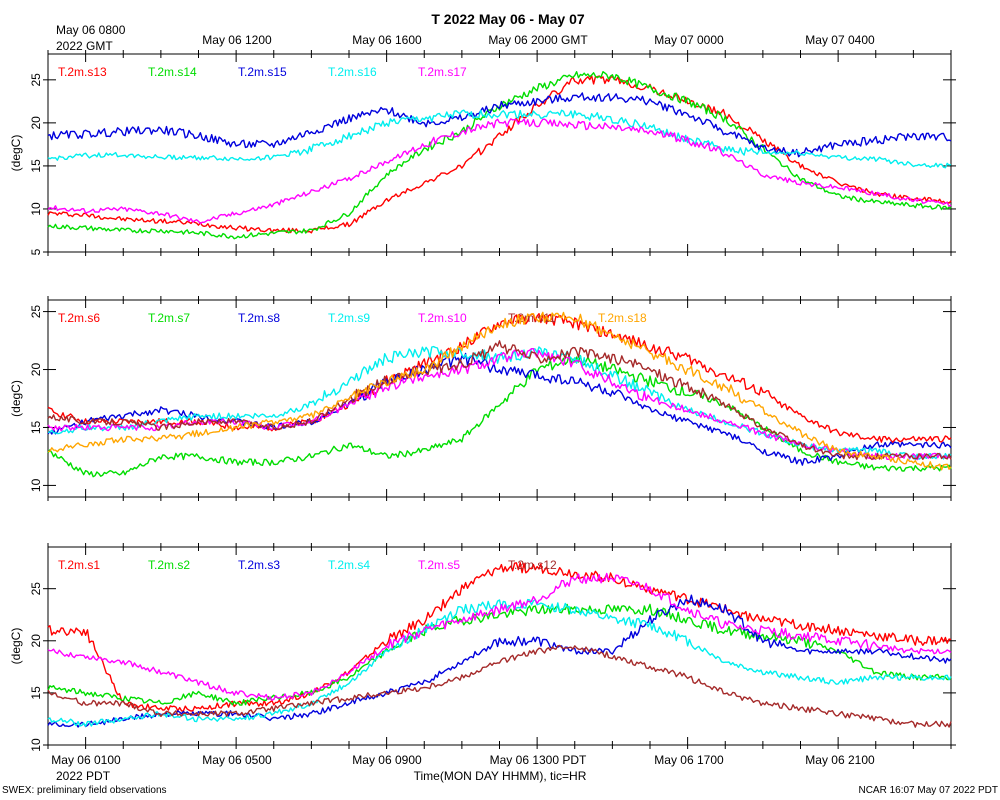 This screenshot has width=1000, height=800. What do you see at coordinates (689, 760) in the screenshot?
I see `bottom-axis-label: May 06 1700` at bounding box center [689, 760].